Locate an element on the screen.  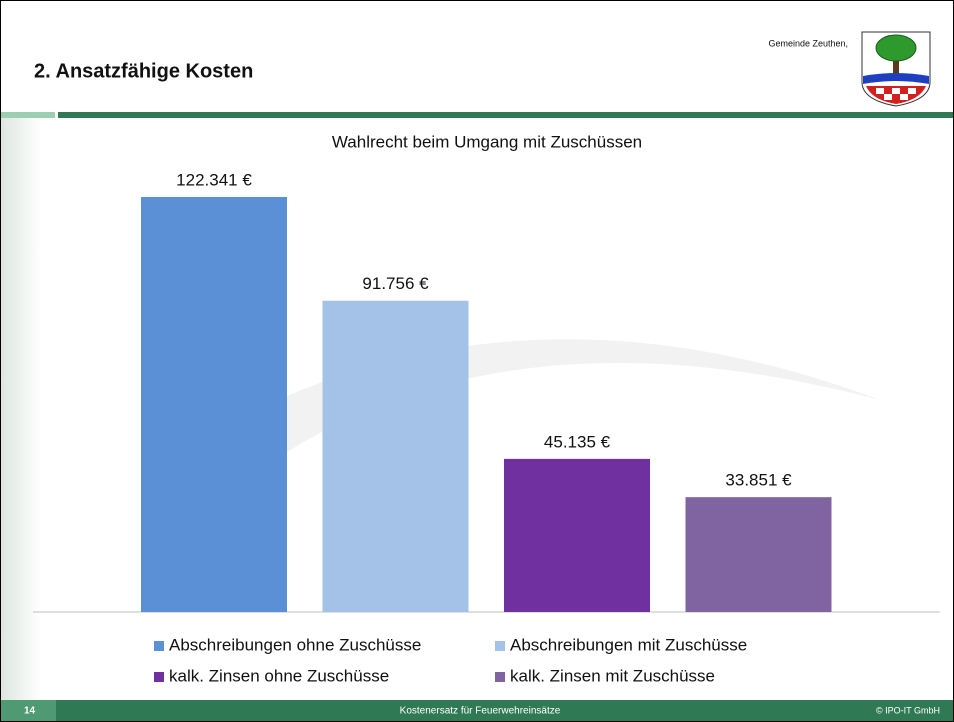
header-rule is located at coordinates (505, 115).